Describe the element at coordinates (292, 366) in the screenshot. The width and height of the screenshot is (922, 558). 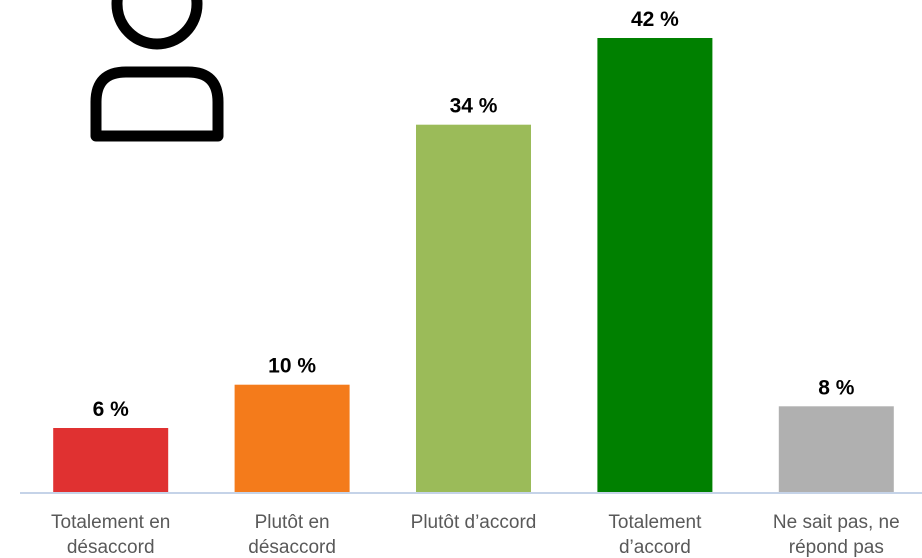
I see `bar-value-label: 10 %` at that location.